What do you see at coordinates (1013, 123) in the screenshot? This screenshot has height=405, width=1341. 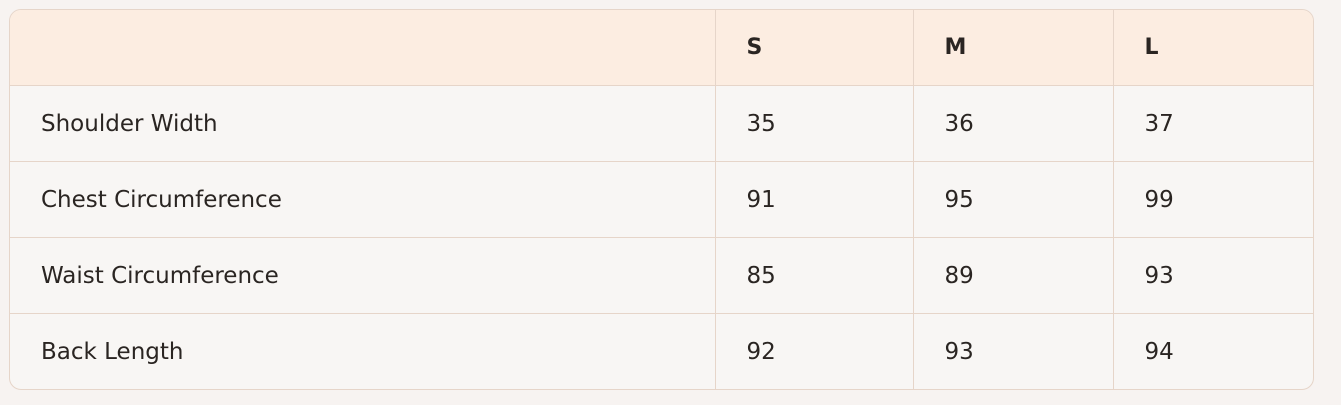 I see `cell-m: 36` at bounding box center [1013, 123].